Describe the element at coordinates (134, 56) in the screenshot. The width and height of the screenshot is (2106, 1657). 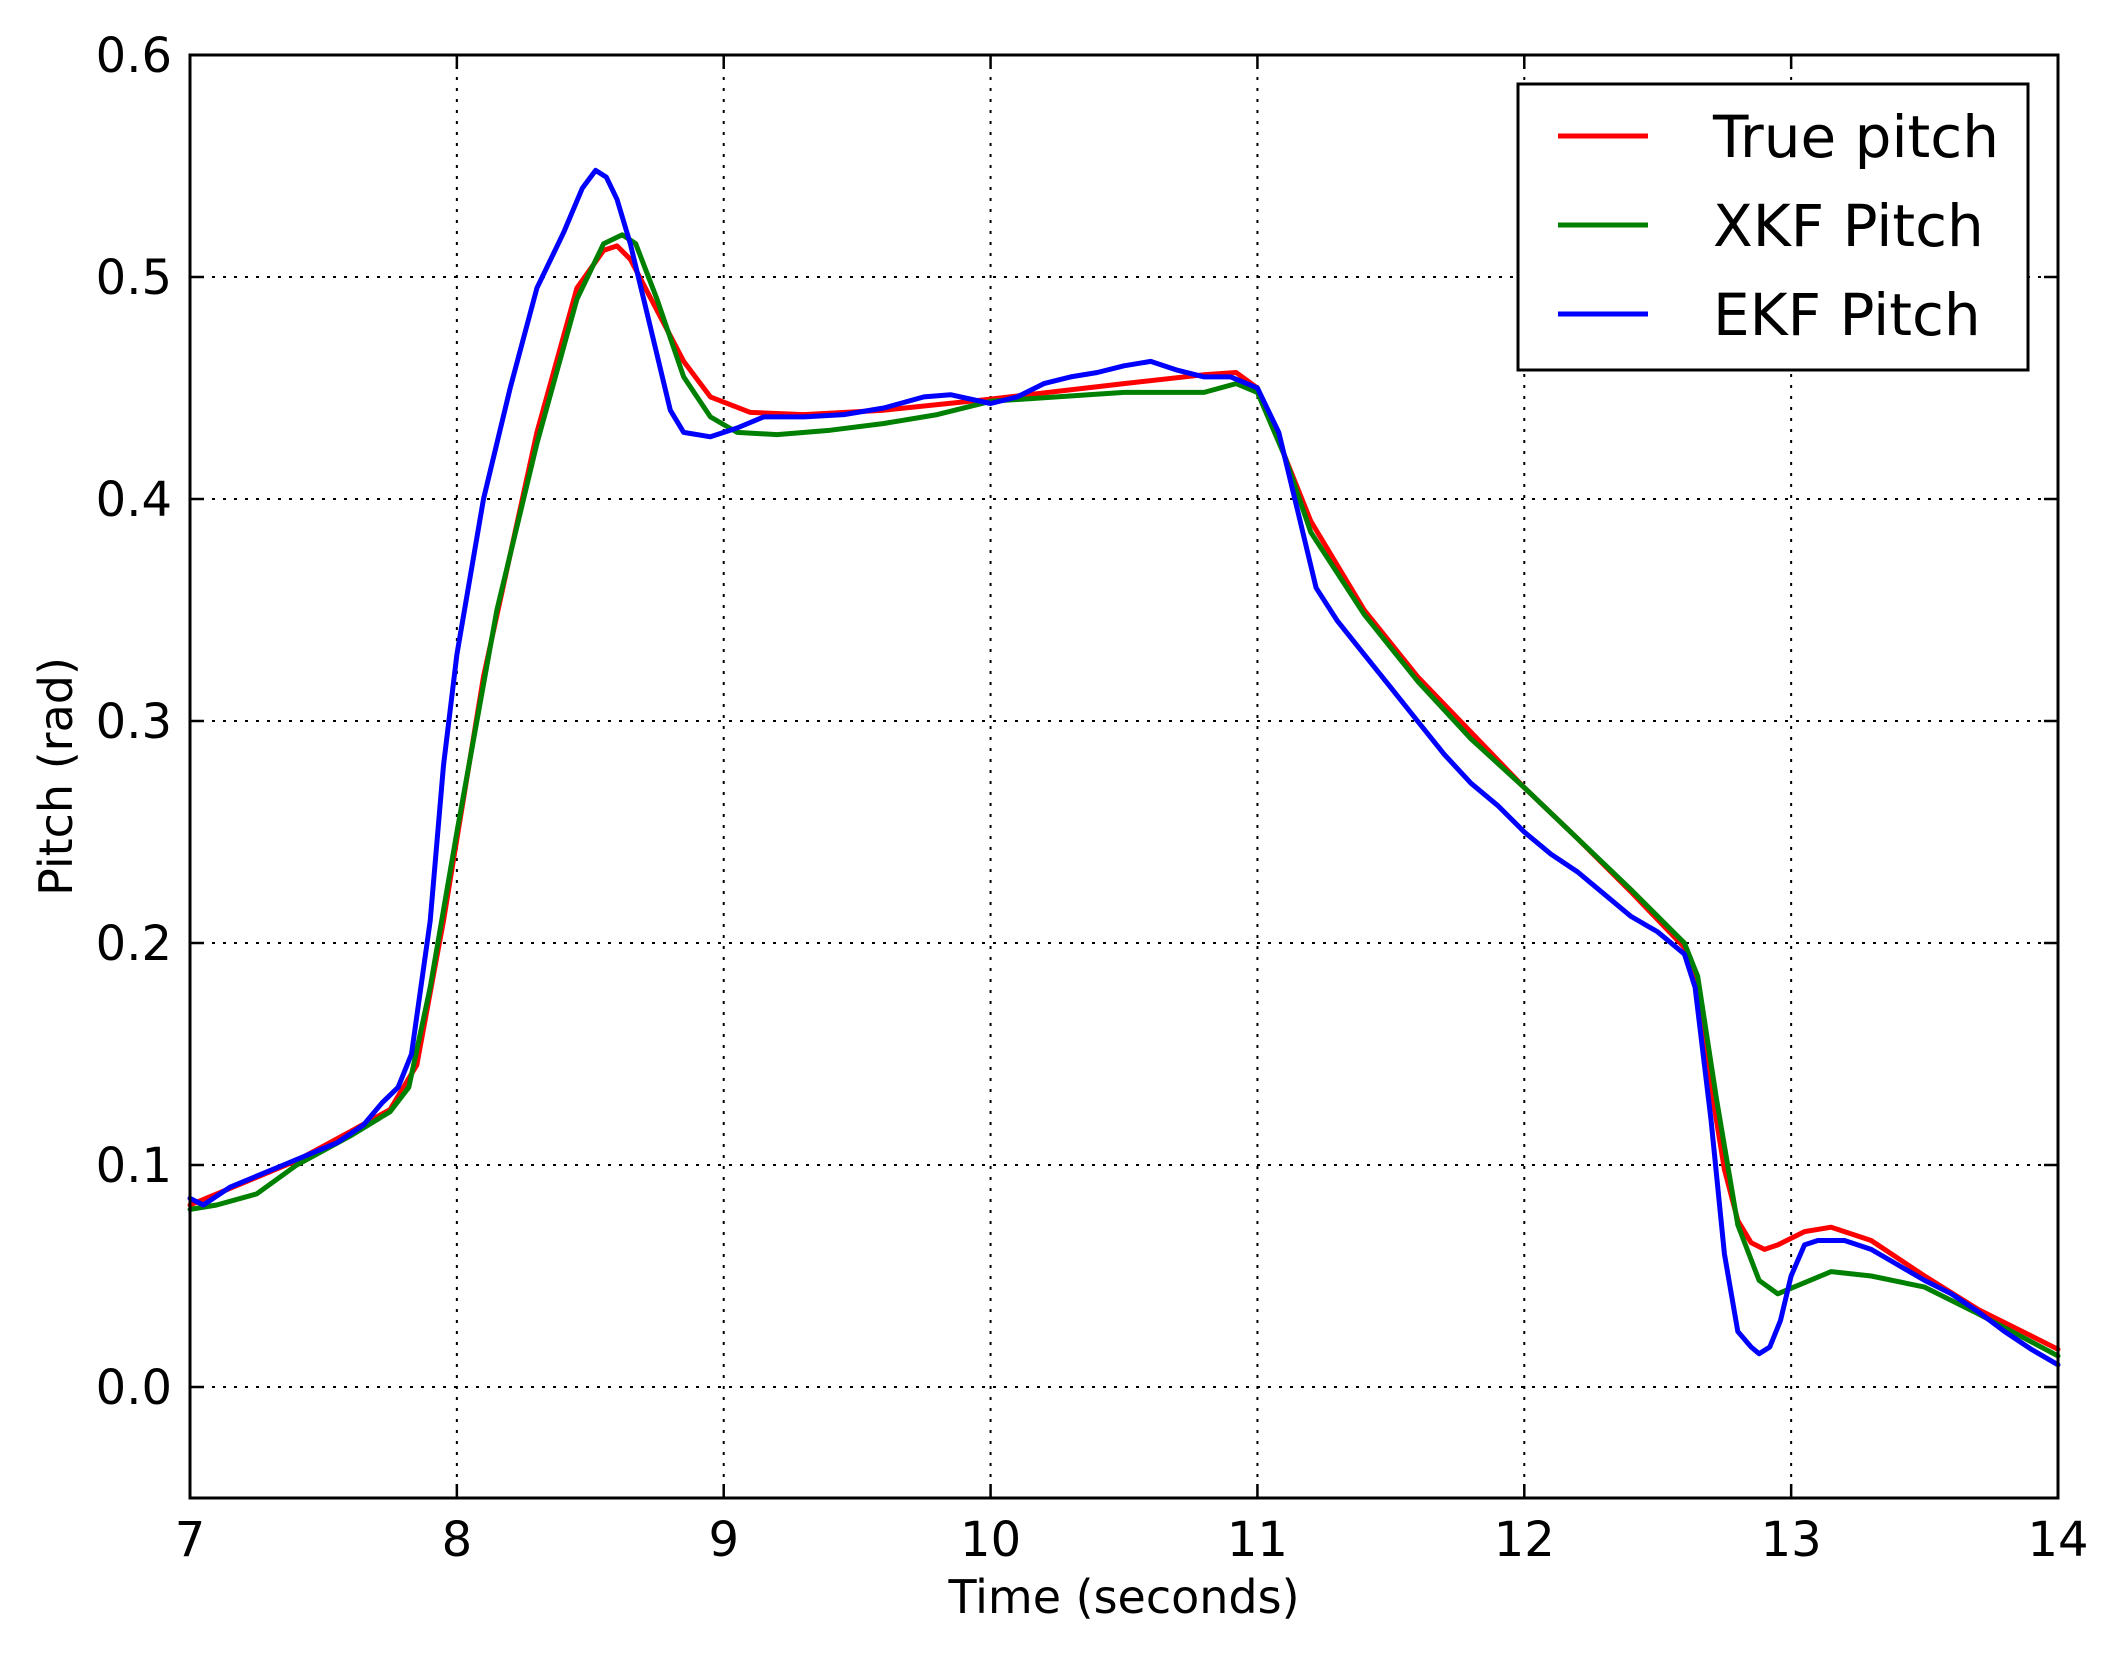
I see `y-tick-label: 0.6` at that location.